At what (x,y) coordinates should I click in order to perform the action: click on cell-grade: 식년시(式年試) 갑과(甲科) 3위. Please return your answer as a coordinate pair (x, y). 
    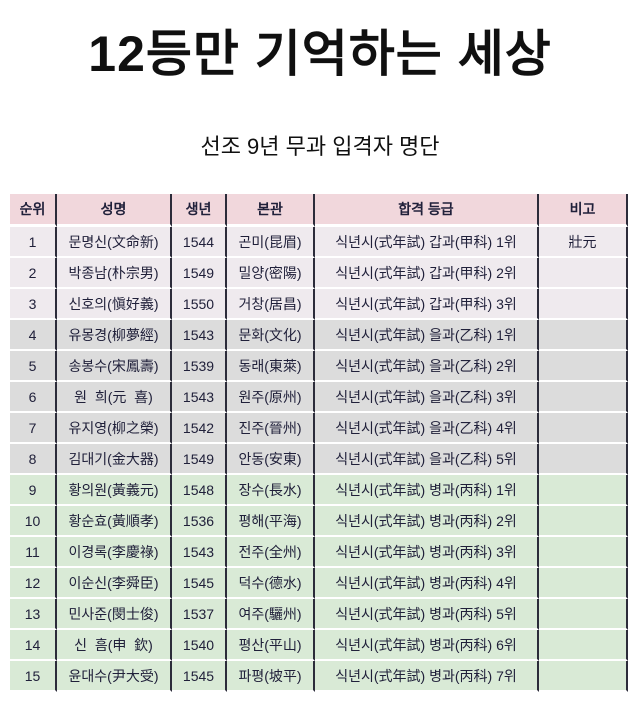
    Looking at the image, I should click on (427, 304).